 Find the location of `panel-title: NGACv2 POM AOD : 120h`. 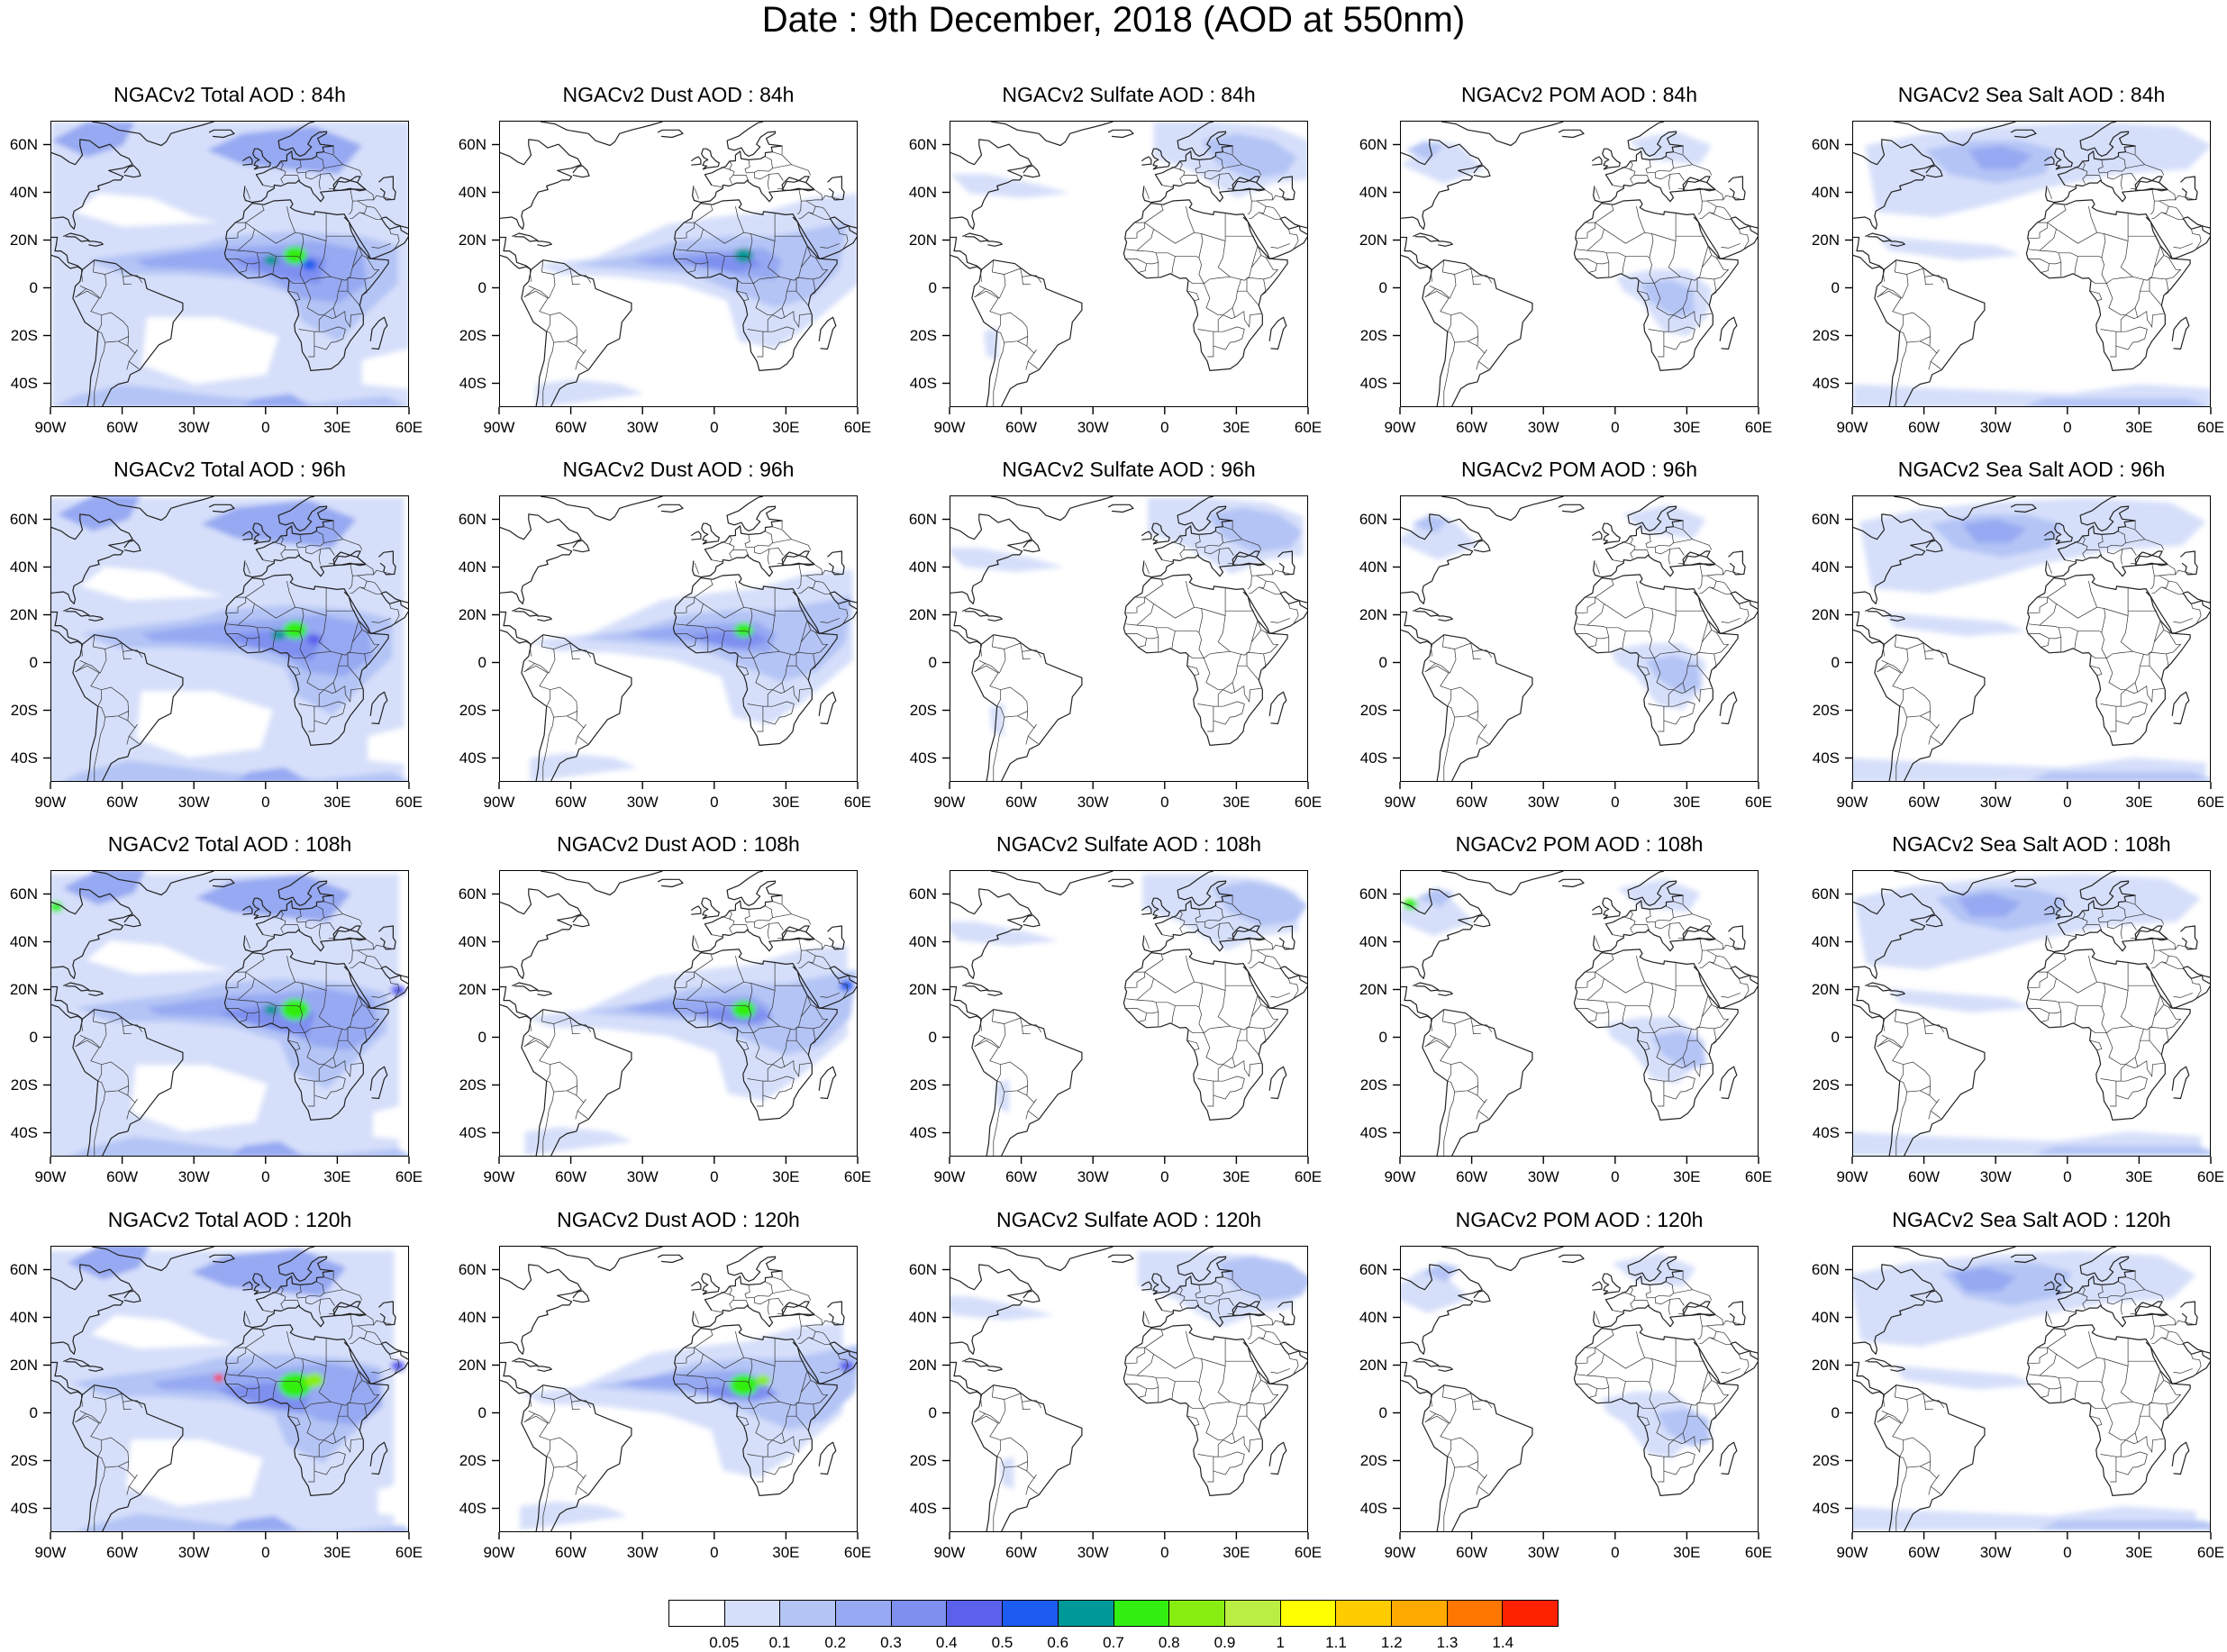

panel-title: NGACv2 POM AOD : 120h is located at coordinates (1579, 1219).